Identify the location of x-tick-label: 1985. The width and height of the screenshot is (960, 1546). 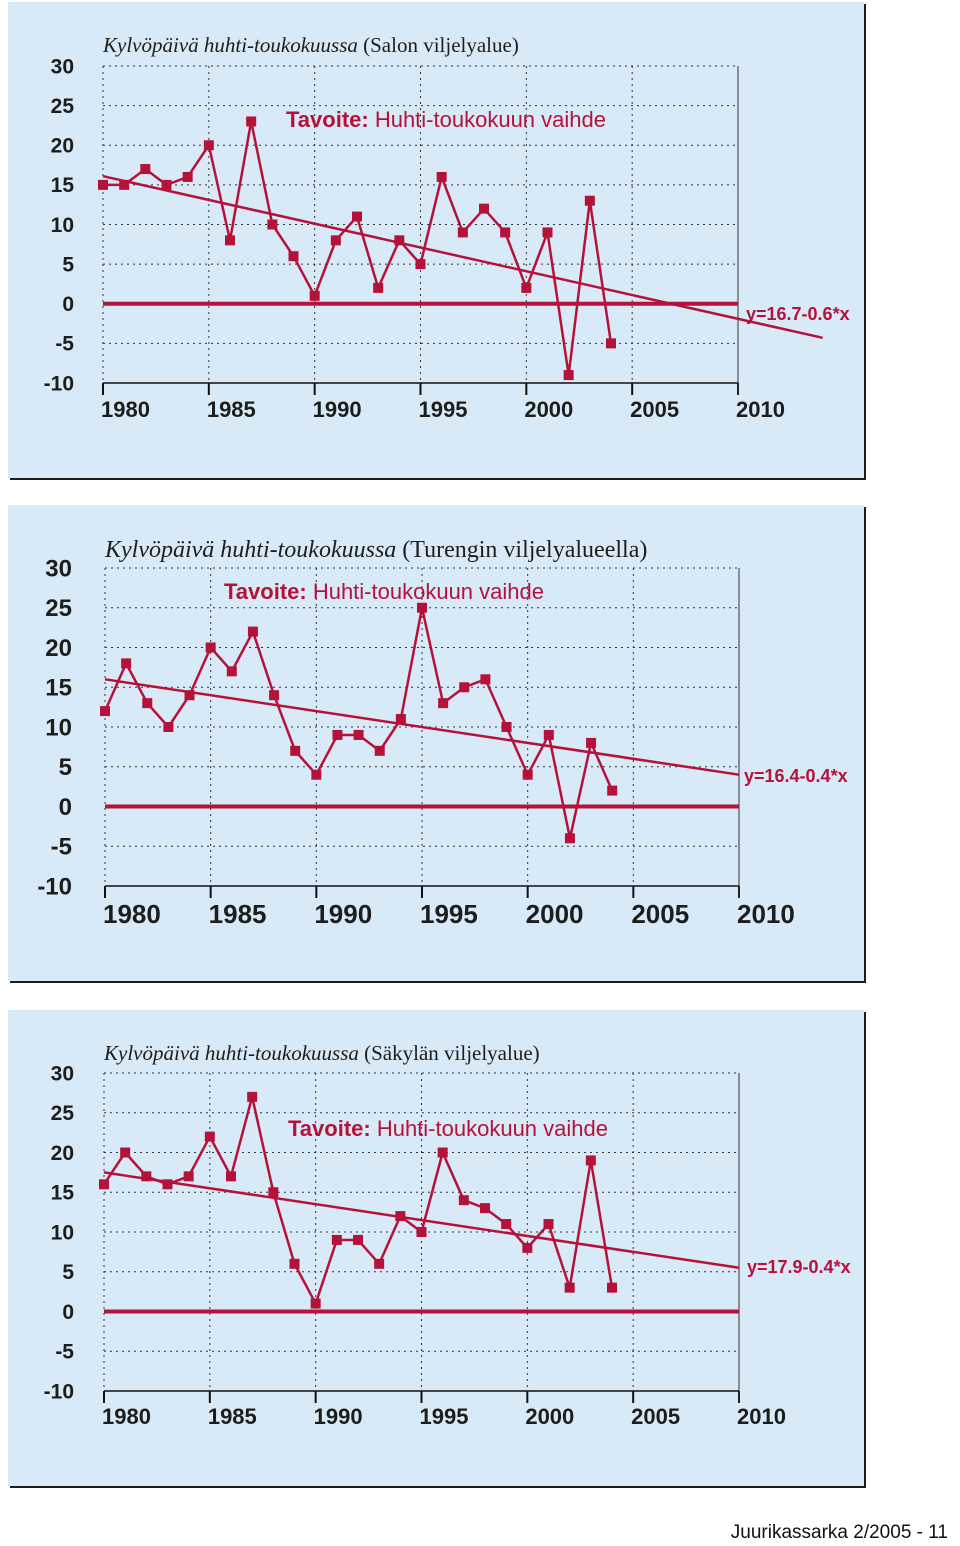
(231, 409).